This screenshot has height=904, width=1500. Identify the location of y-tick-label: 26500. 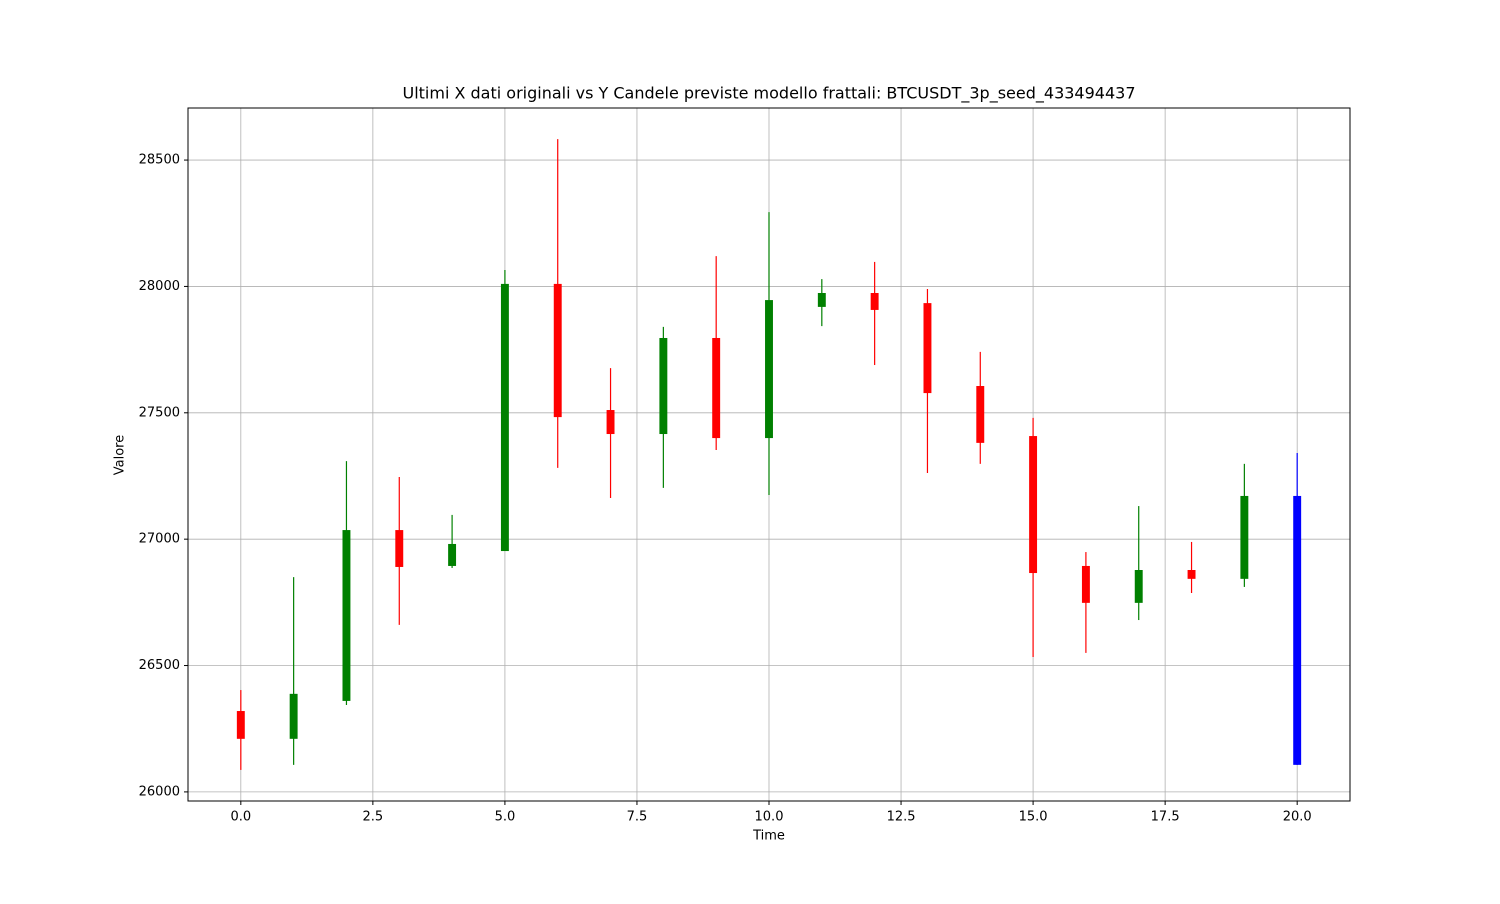
(159, 665).